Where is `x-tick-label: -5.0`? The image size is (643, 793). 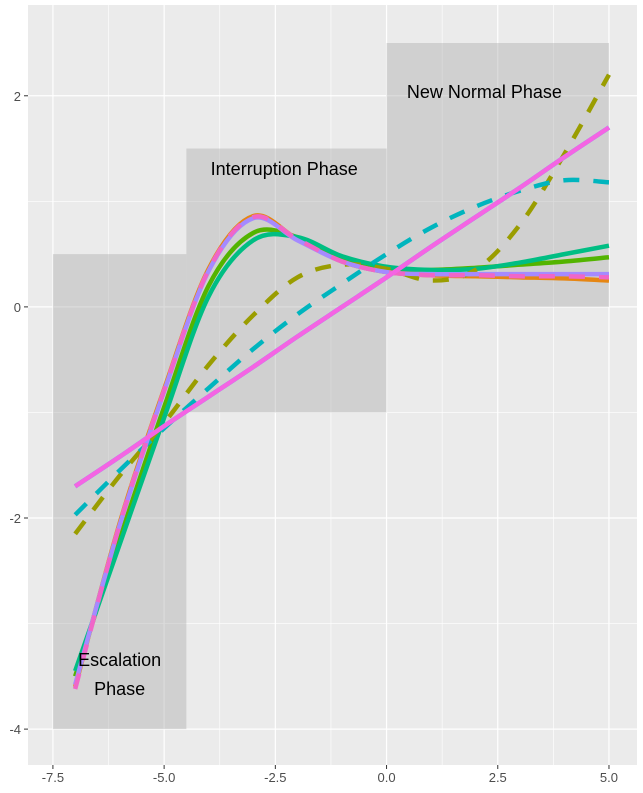 x-tick-label: -5.0 is located at coordinates (164, 777).